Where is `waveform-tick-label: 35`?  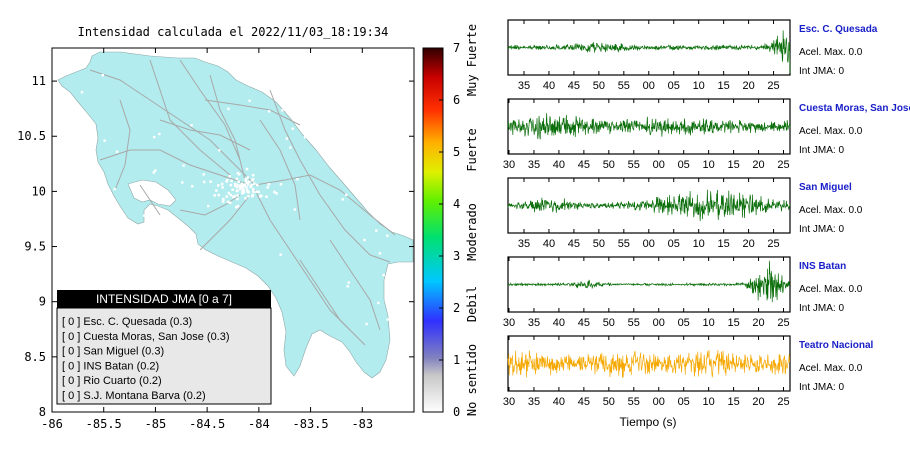
waveform-tick-label: 35 is located at coordinates (534, 165).